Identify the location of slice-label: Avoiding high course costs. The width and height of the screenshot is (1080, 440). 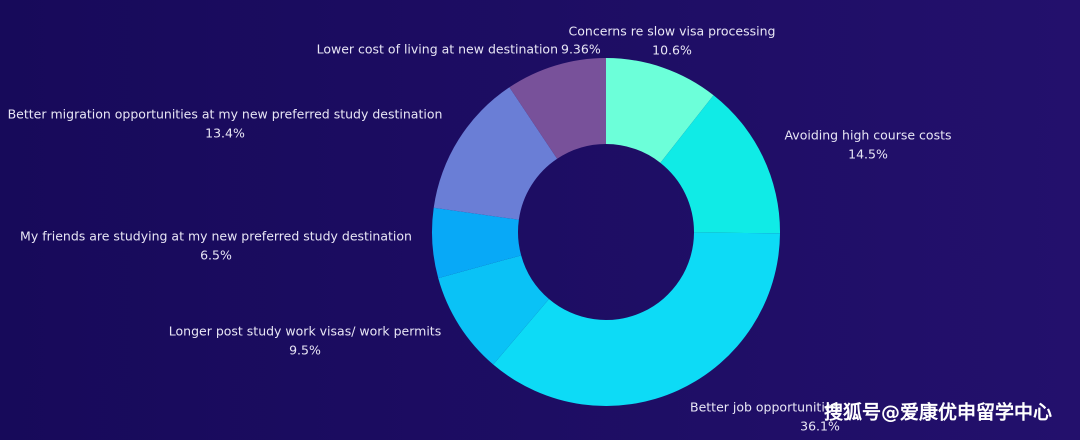
(867, 135).